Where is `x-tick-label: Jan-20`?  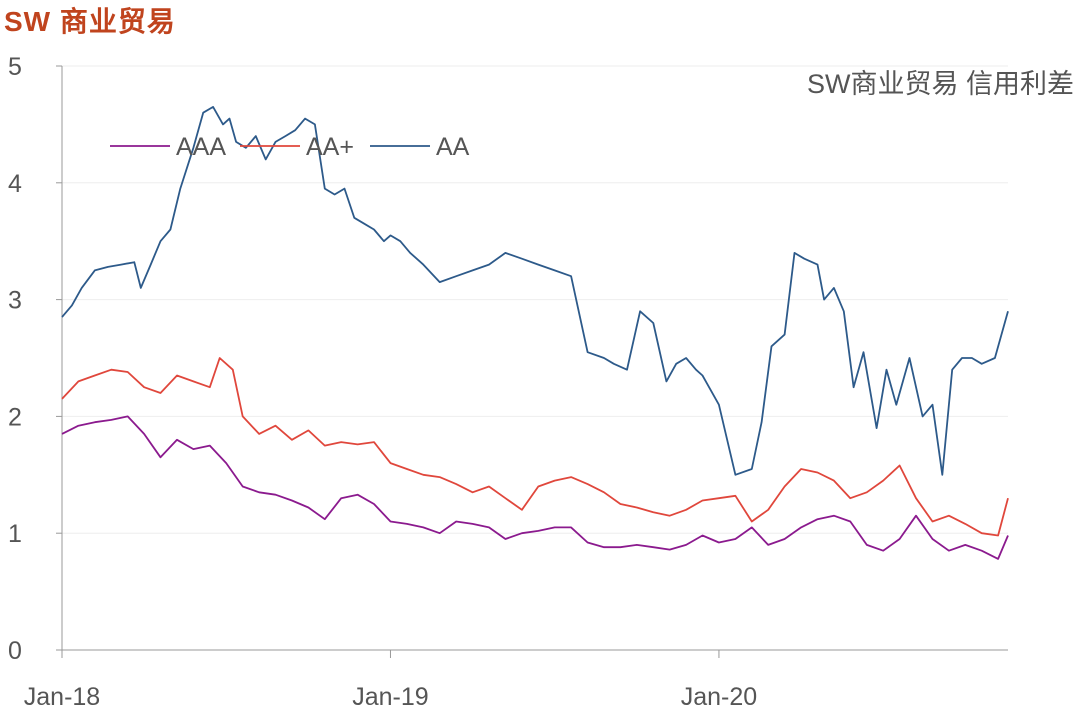
x-tick-label: Jan-20 is located at coordinates (719, 697).